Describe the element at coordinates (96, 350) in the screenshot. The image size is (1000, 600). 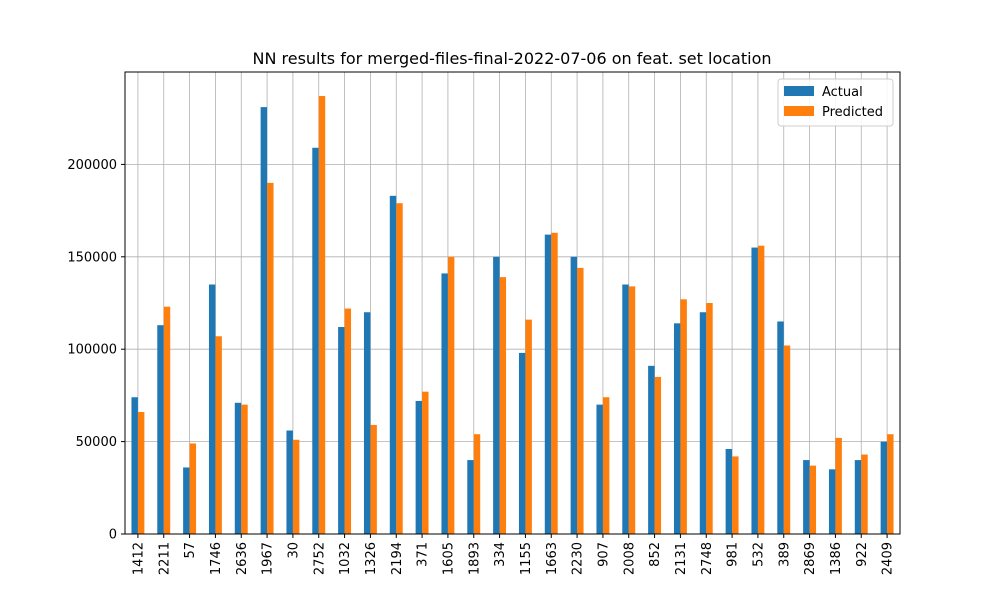
I see `y-axis: 0 50000 100000 150000 200000` at that location.